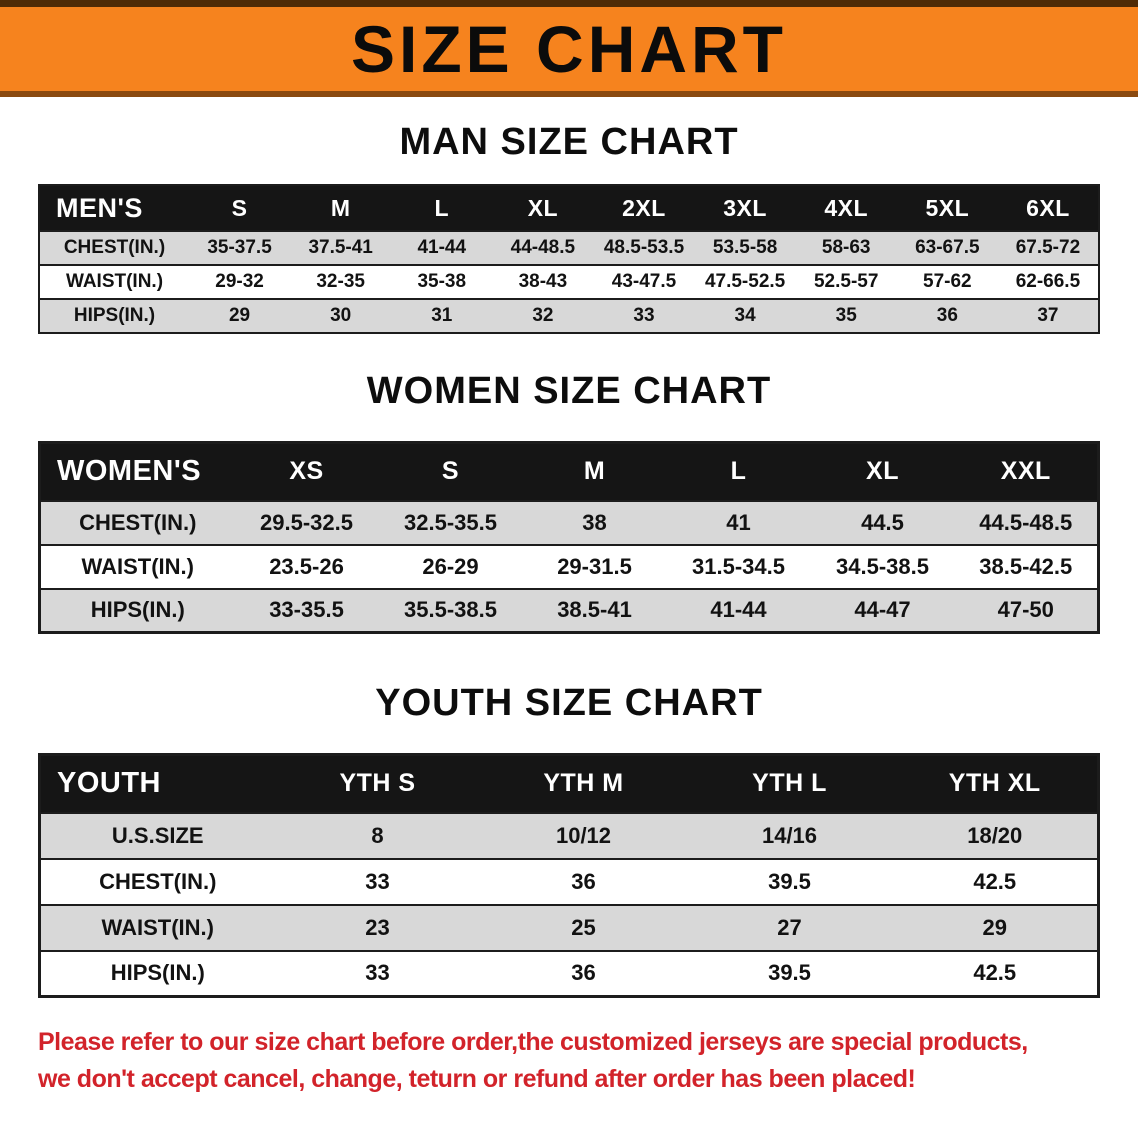 The image size is (1138, 1132). What do you see at coordinates (569, 391) in the screenshot?
I see `women-section-heading: WOMEN SIZE CHART` at bounding box center [569, 391].